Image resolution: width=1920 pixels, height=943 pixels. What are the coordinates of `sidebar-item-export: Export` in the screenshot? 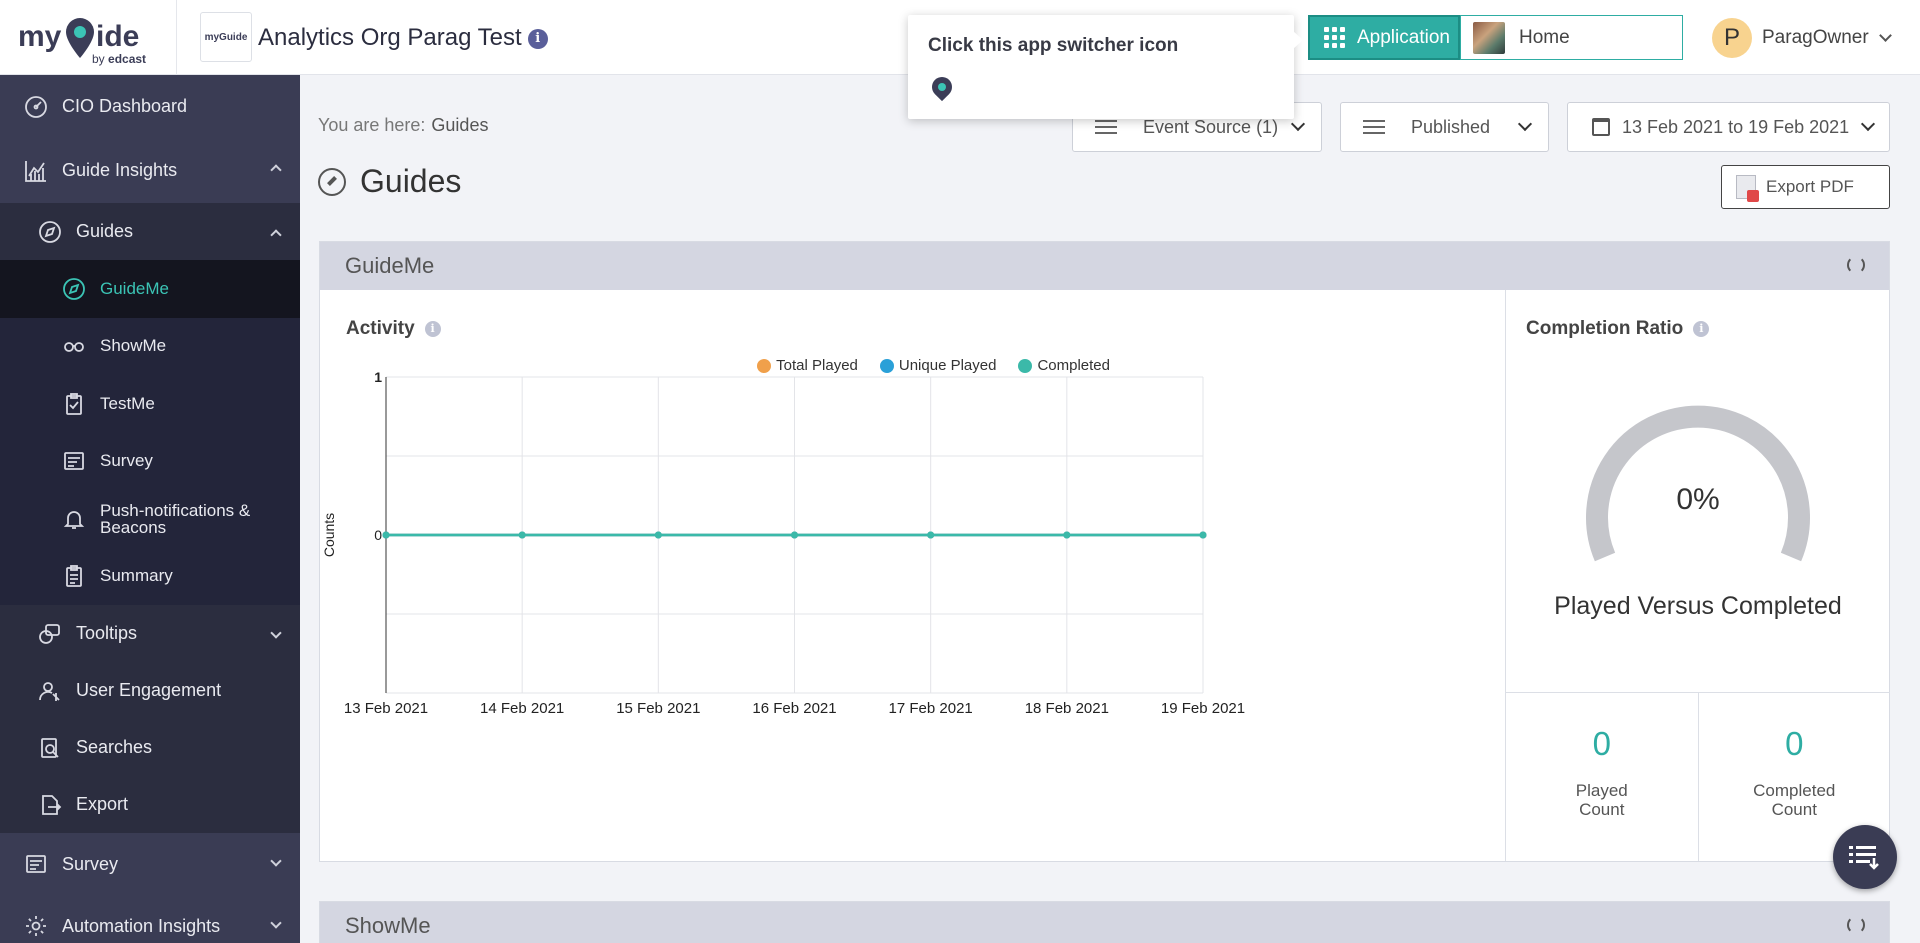 It's located at (150, 804).